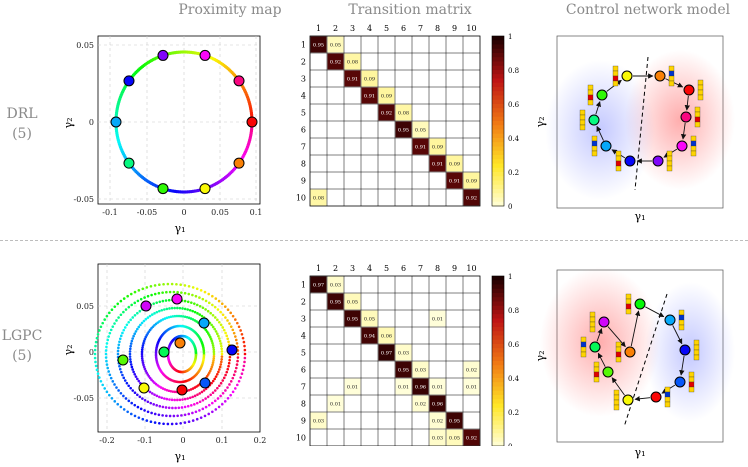 Image resolution: width=748 pixels, height=467 pixels. Describe the element at coordinates (83, 199) in the screenshot. I see `ytick-label: -0.05` at that location.